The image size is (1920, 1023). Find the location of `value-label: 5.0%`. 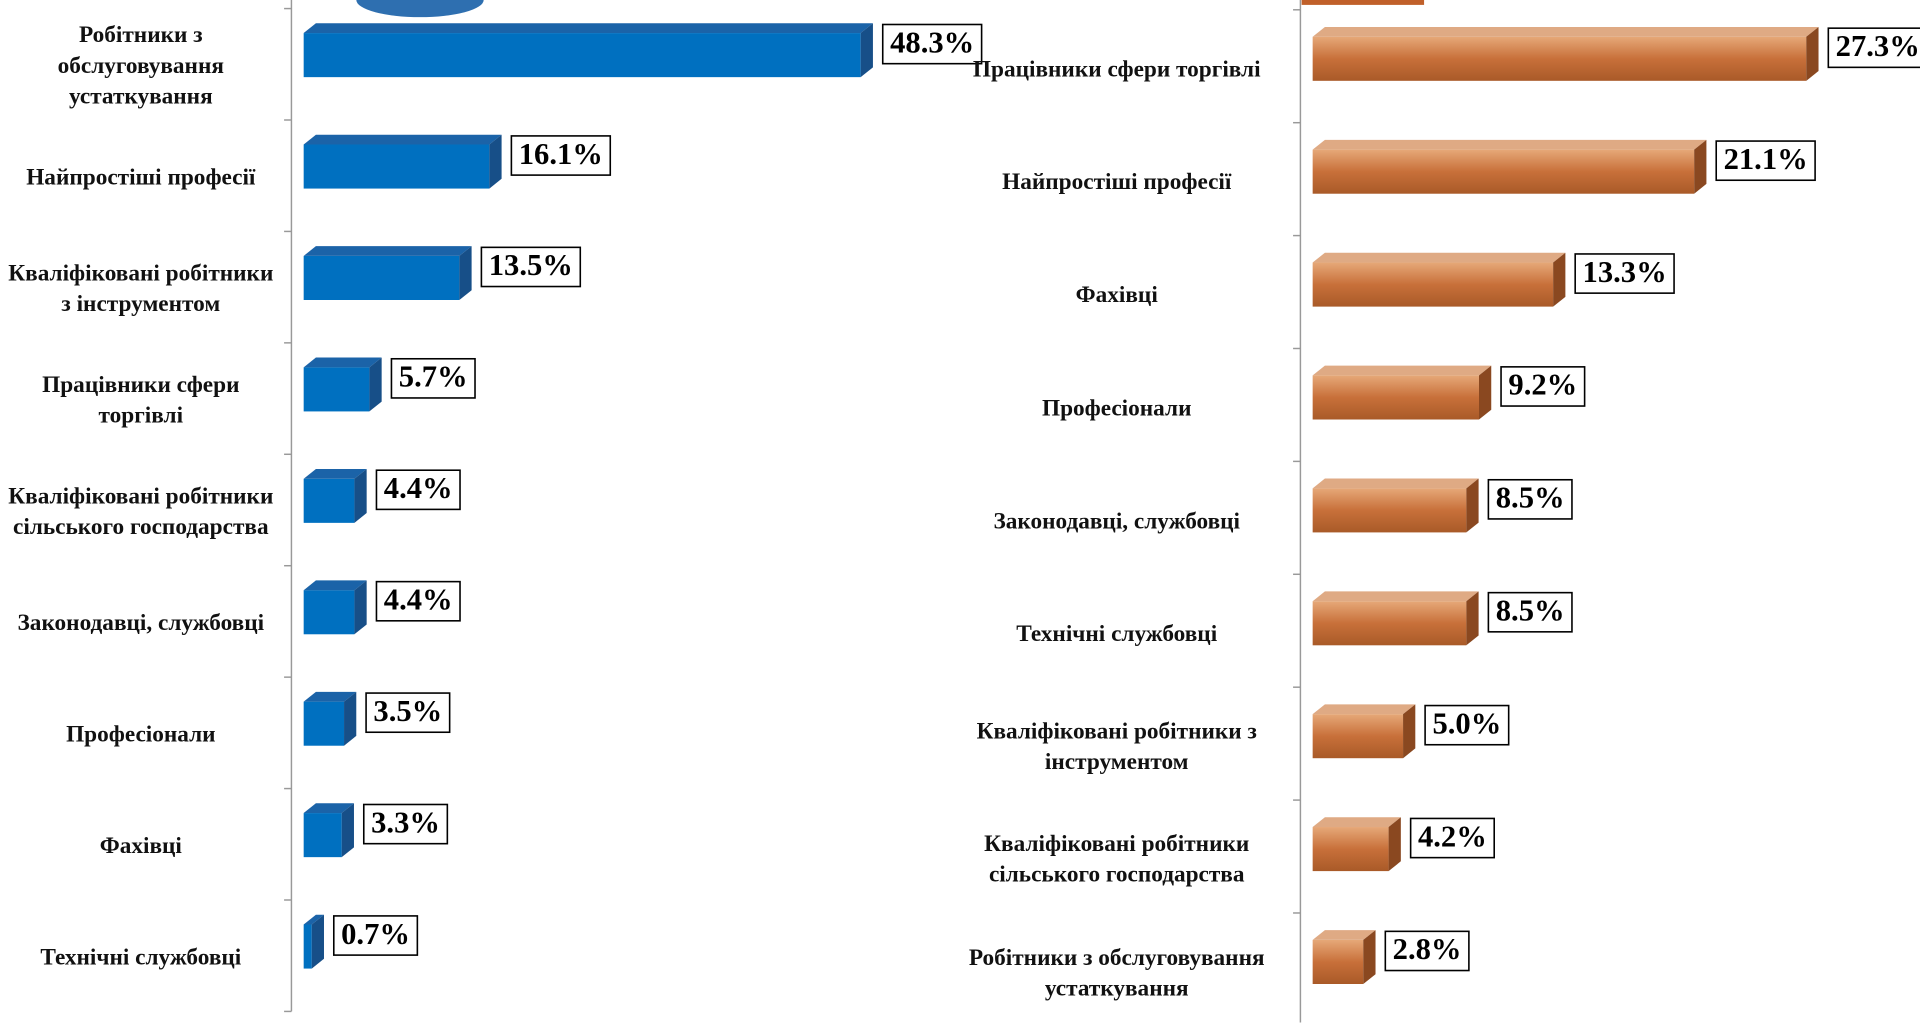

value-label: 5.0% is located at coordinates (1466, 723).